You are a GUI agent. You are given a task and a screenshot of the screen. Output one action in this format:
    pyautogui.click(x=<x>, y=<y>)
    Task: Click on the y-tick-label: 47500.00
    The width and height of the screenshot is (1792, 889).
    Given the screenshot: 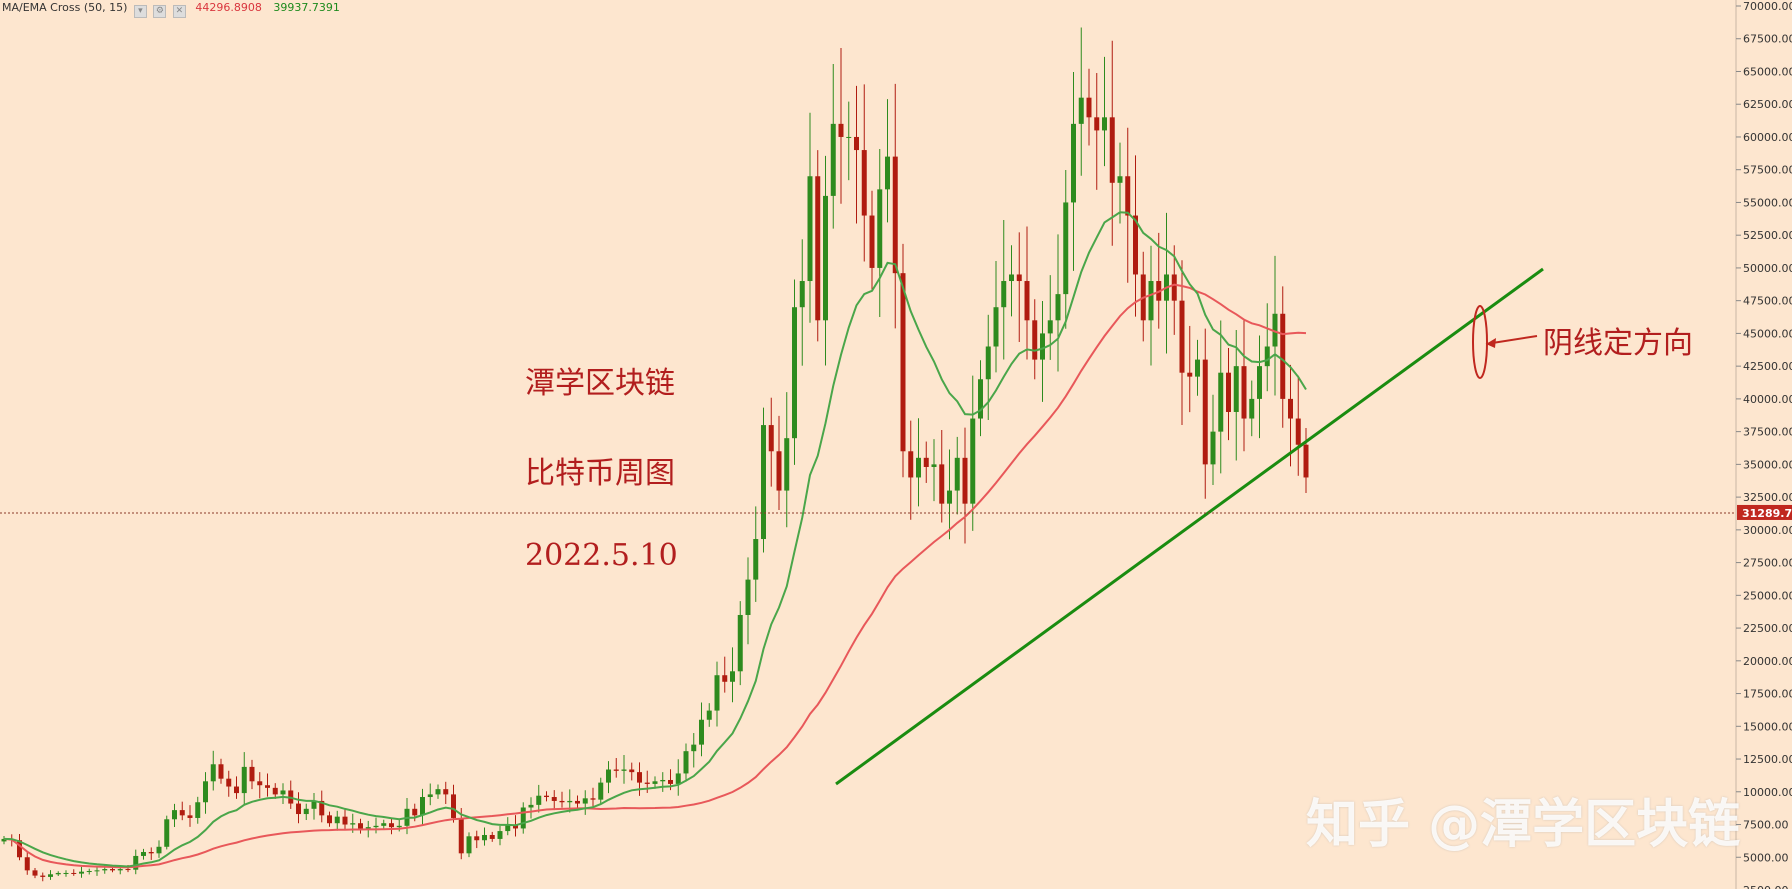 What is the action you would take?
    pyautogui.click(x=1767, y=301)
    